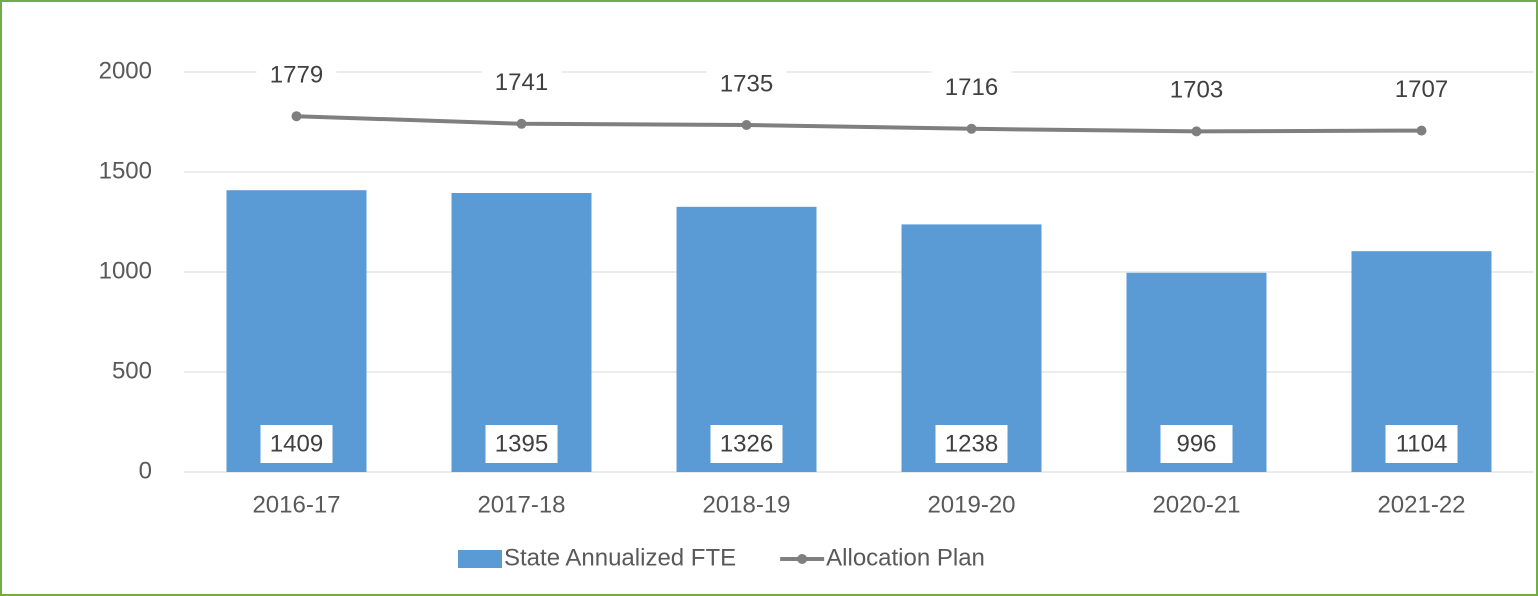 The height and width of the screenshot is (596, 1538). What do you see at coordinates (971, 504) in the screenshot?
I see `x-tick-label: 2019-20` at bounding box center [971, 504].